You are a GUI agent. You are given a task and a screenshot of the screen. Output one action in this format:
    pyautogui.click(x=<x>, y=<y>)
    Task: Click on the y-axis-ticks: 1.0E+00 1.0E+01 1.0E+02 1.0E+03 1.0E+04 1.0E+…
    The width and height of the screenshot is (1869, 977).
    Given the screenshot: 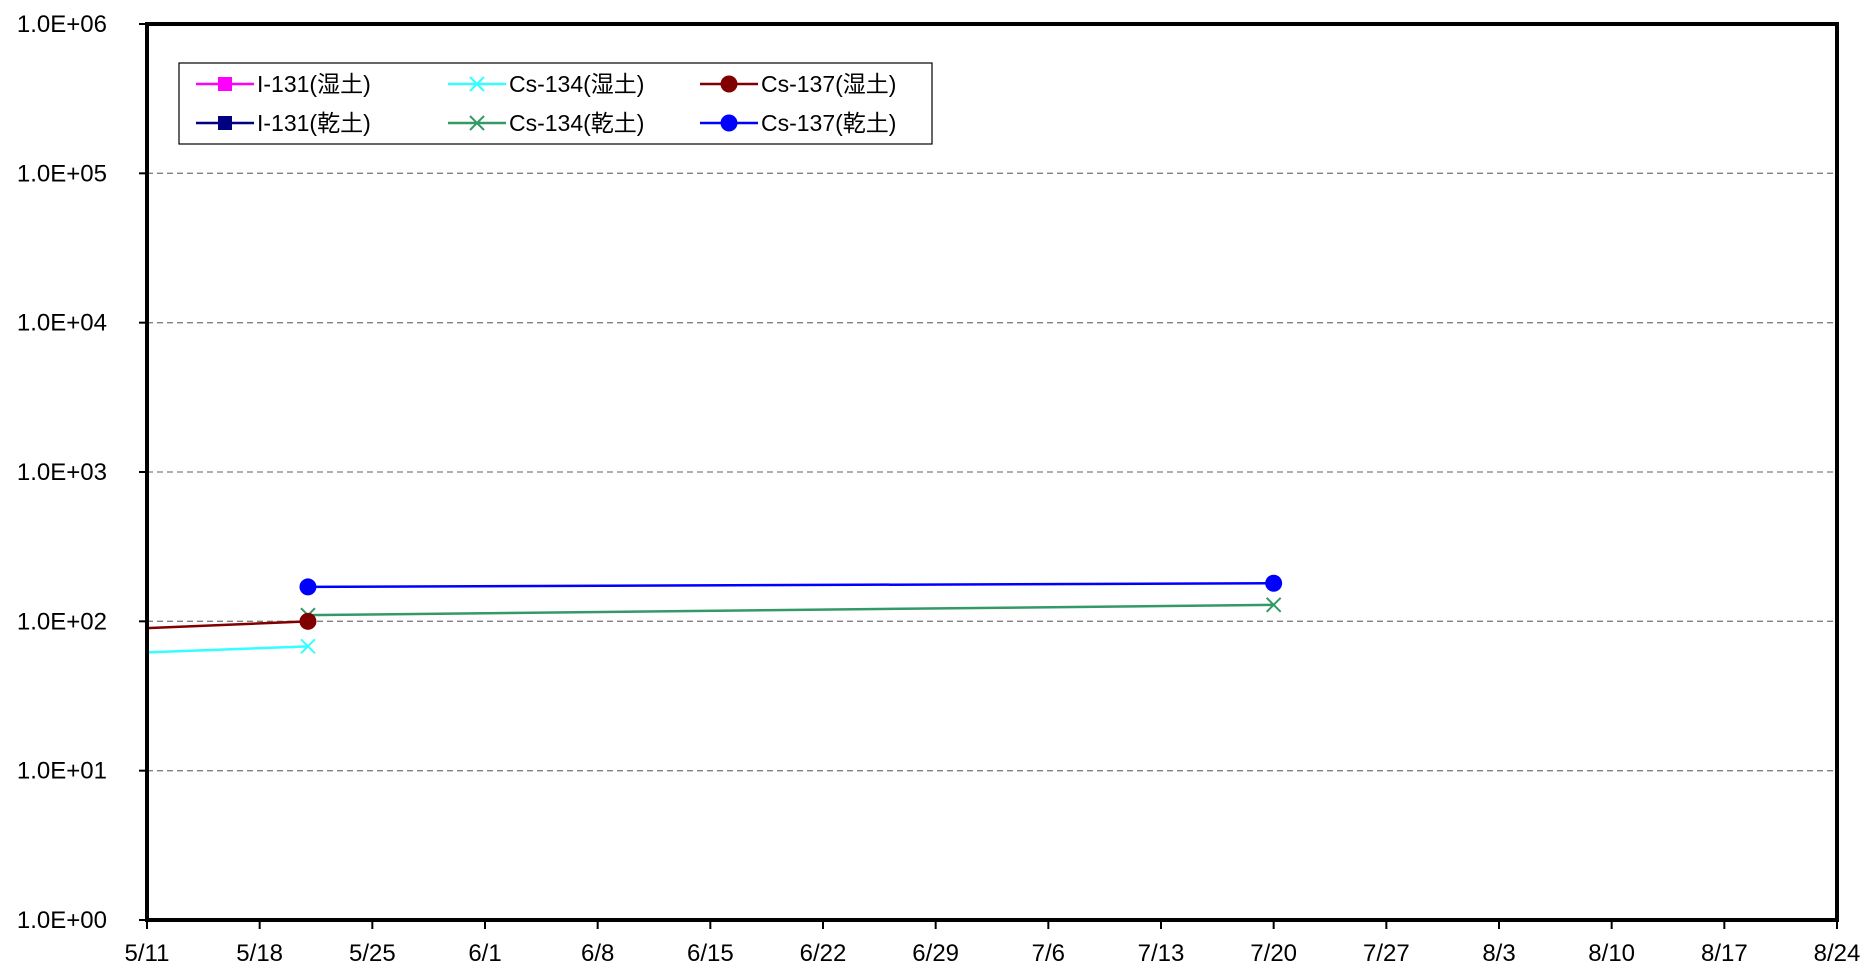 What is the action you would take?
    pyautogui.click(x=82, y=472)
    